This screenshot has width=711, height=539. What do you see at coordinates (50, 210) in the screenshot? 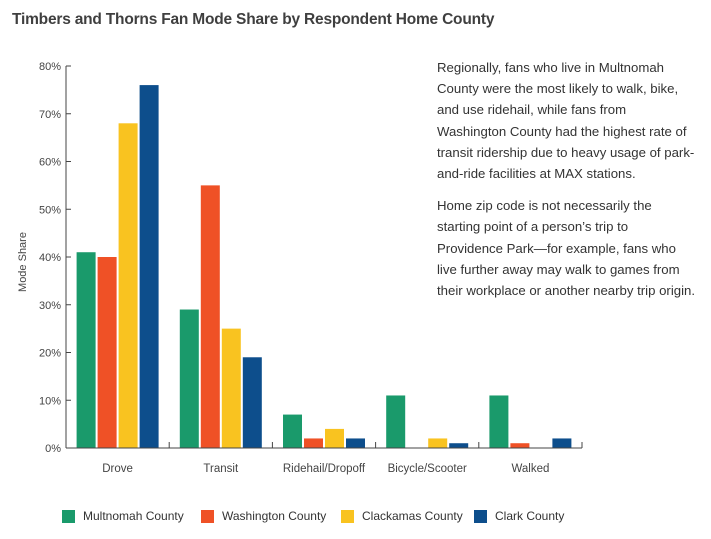
I see `y-tick-label: 50%` at bounding box center [50, 210].